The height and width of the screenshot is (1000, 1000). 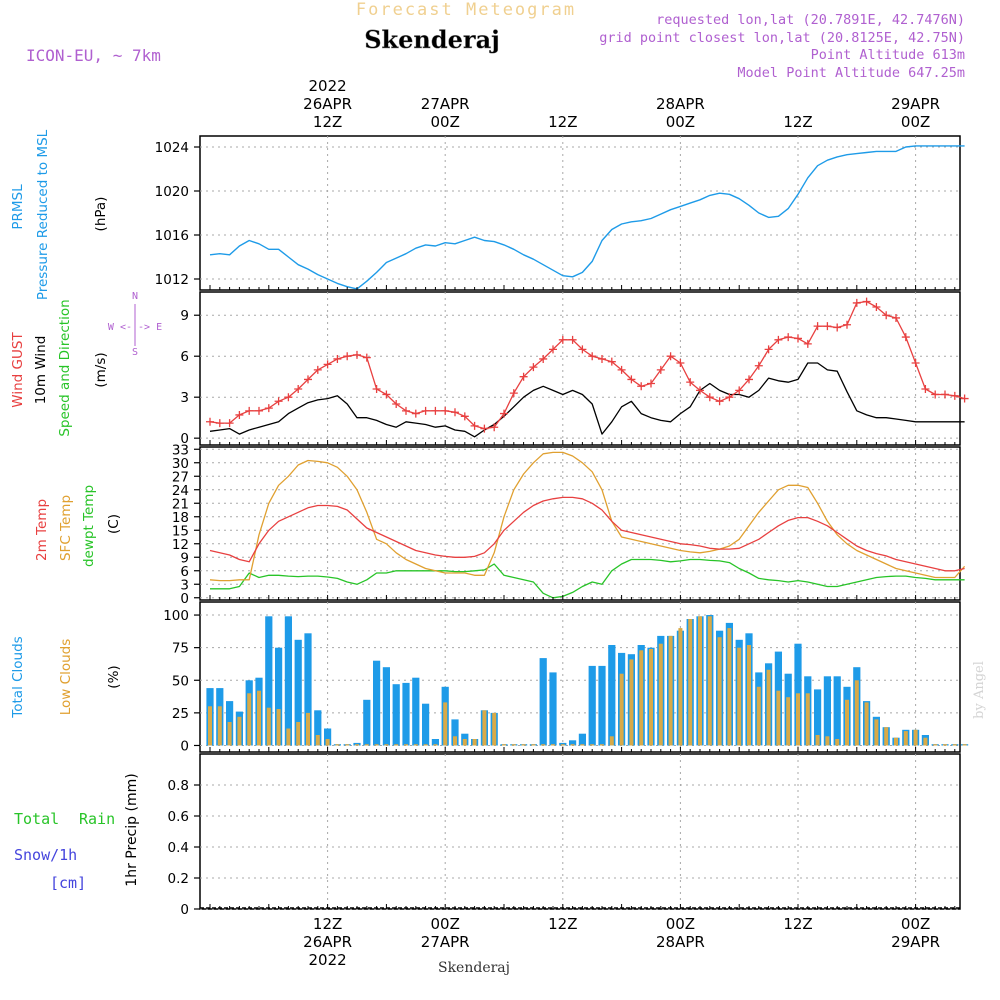 What do you see at coordinates (68, 883) in the screenshot?
I see `snow-unit-label: [cm]` at bounding box center [68, 883].